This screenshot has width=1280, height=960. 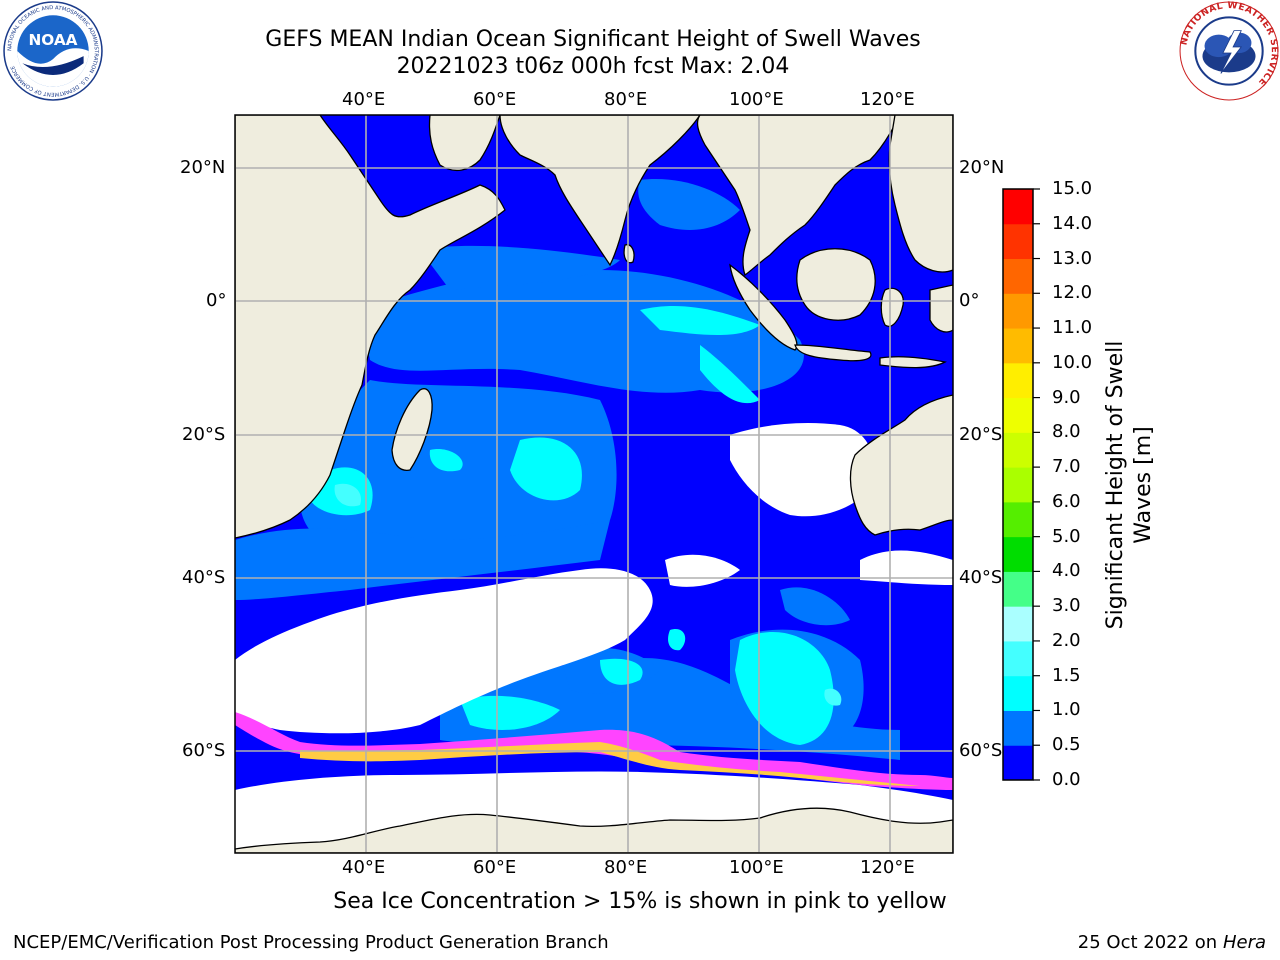 What do you see at coordinates (1143, 485) in the screenshot?
I see `colorbar-label-line2: Waves [m]` at bounding box center [1143, 485].